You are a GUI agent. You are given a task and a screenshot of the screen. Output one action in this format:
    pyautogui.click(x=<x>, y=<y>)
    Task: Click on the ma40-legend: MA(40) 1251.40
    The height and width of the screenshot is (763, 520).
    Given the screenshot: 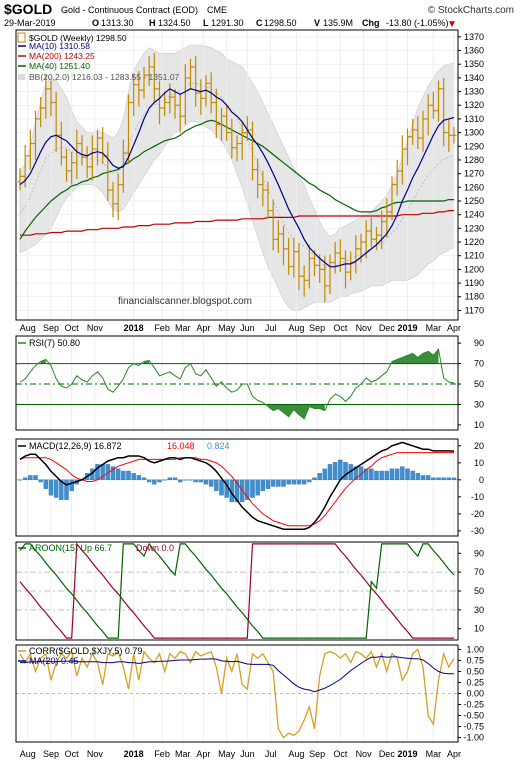 What is the action you would take?
    pyautogui.click(x=59, y=66)
    